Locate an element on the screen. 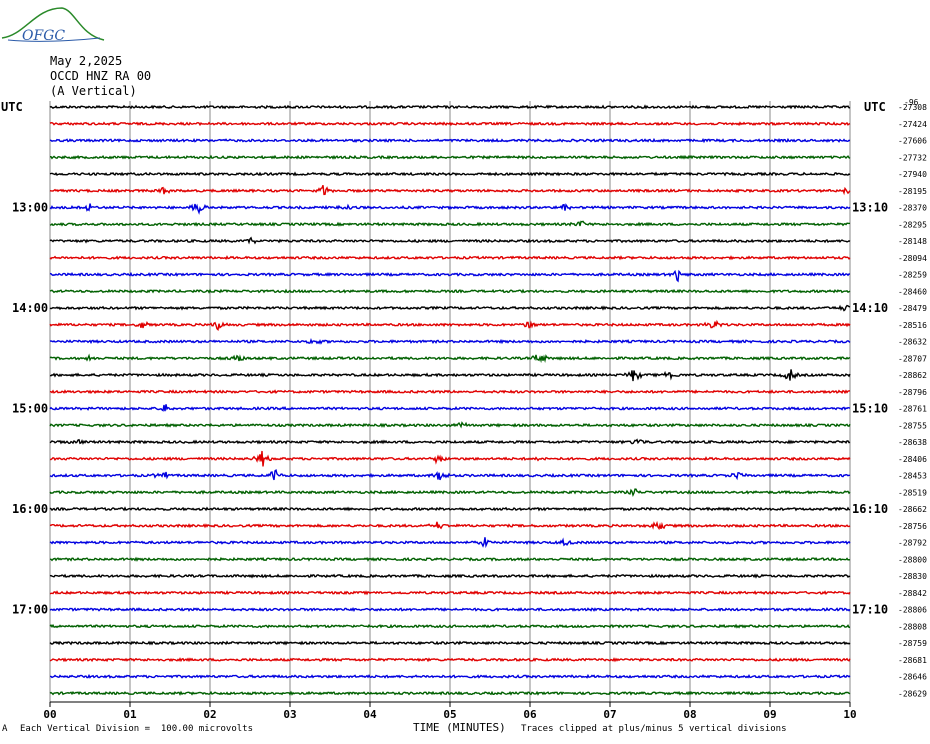 Image resolution: width=930 pixels, height=744 pixels. right-time-label: 15:10 is located at coordinates (870, 409).